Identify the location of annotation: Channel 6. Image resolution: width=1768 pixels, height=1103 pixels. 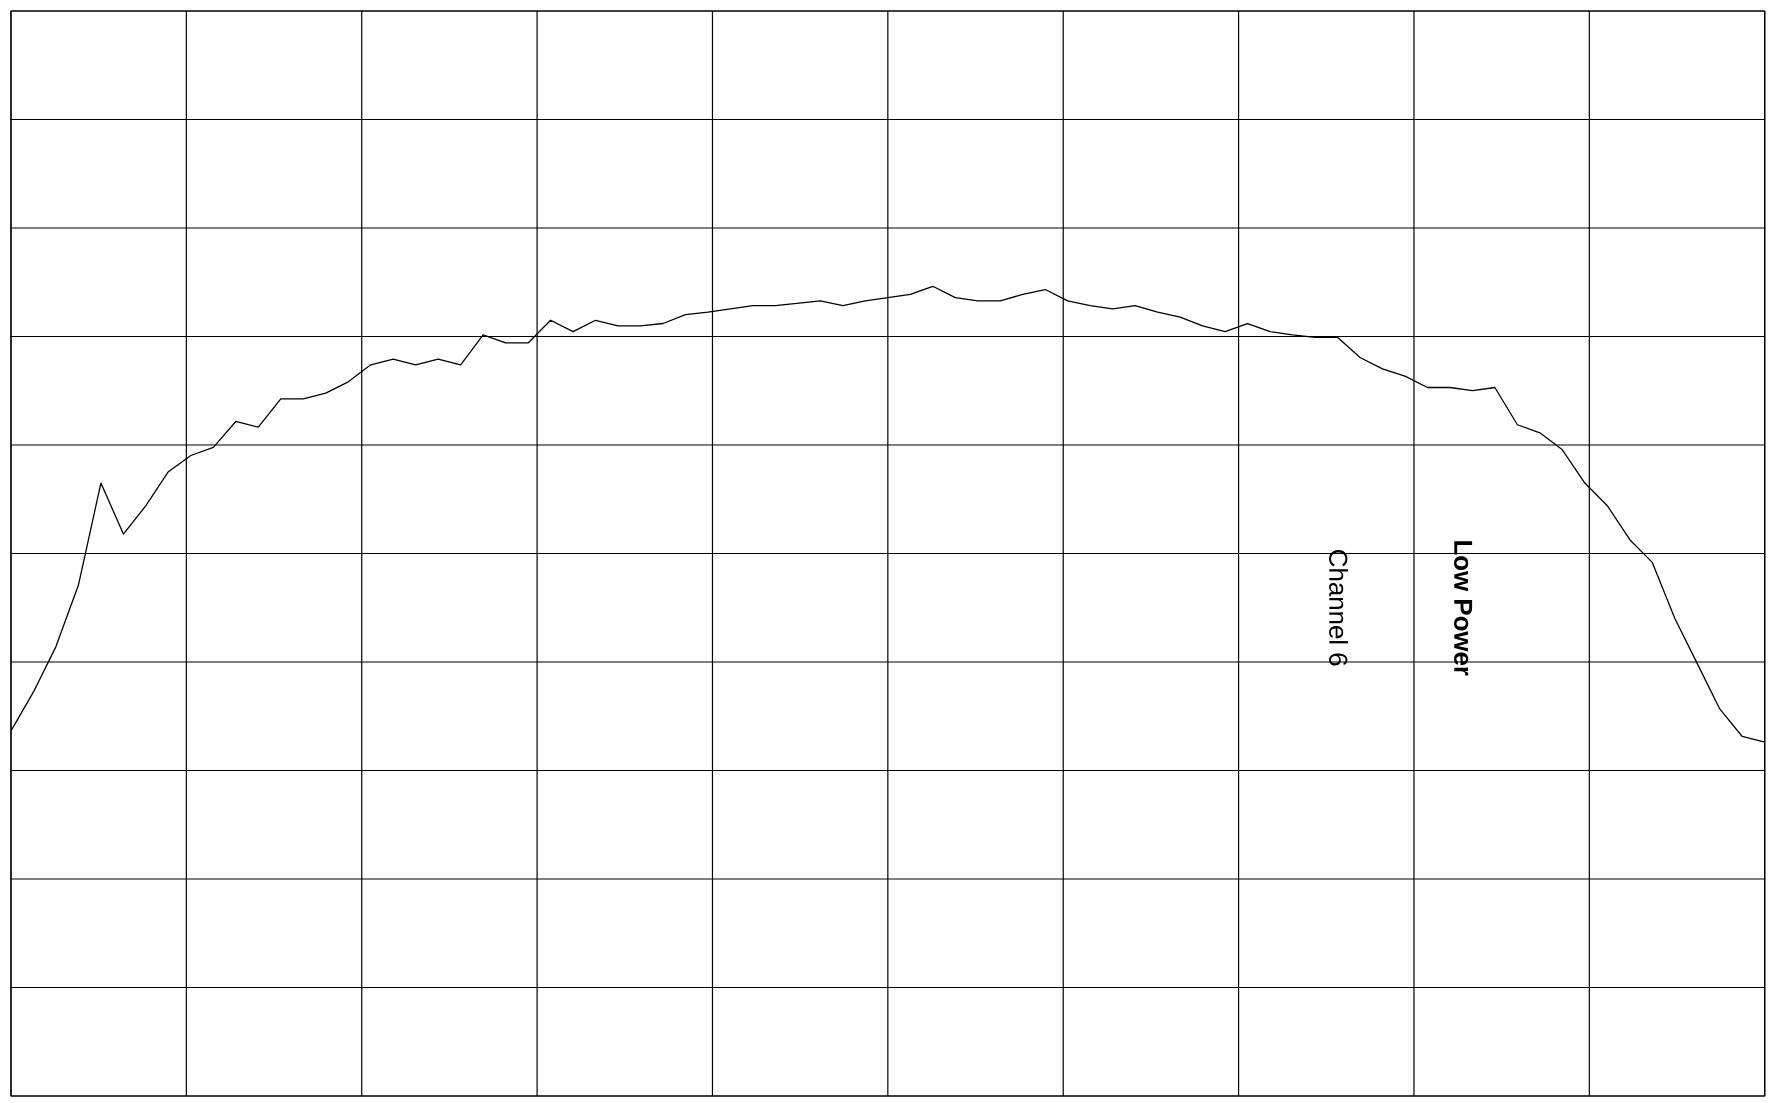
(1339, 608).